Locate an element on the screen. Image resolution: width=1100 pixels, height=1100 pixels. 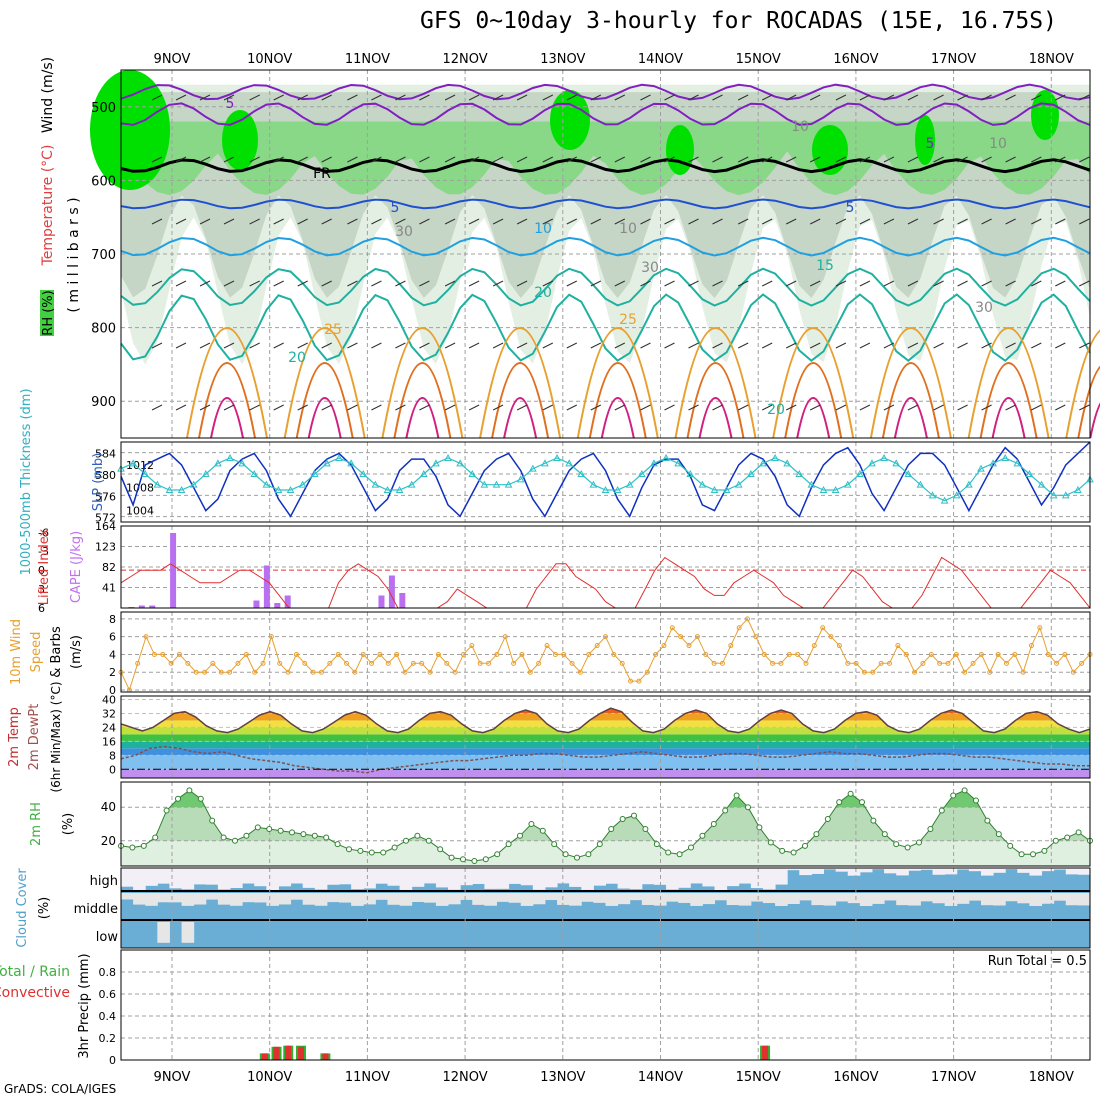
ylabel-cape: CAPE (J/kg) is located at coordinates (76, 567).